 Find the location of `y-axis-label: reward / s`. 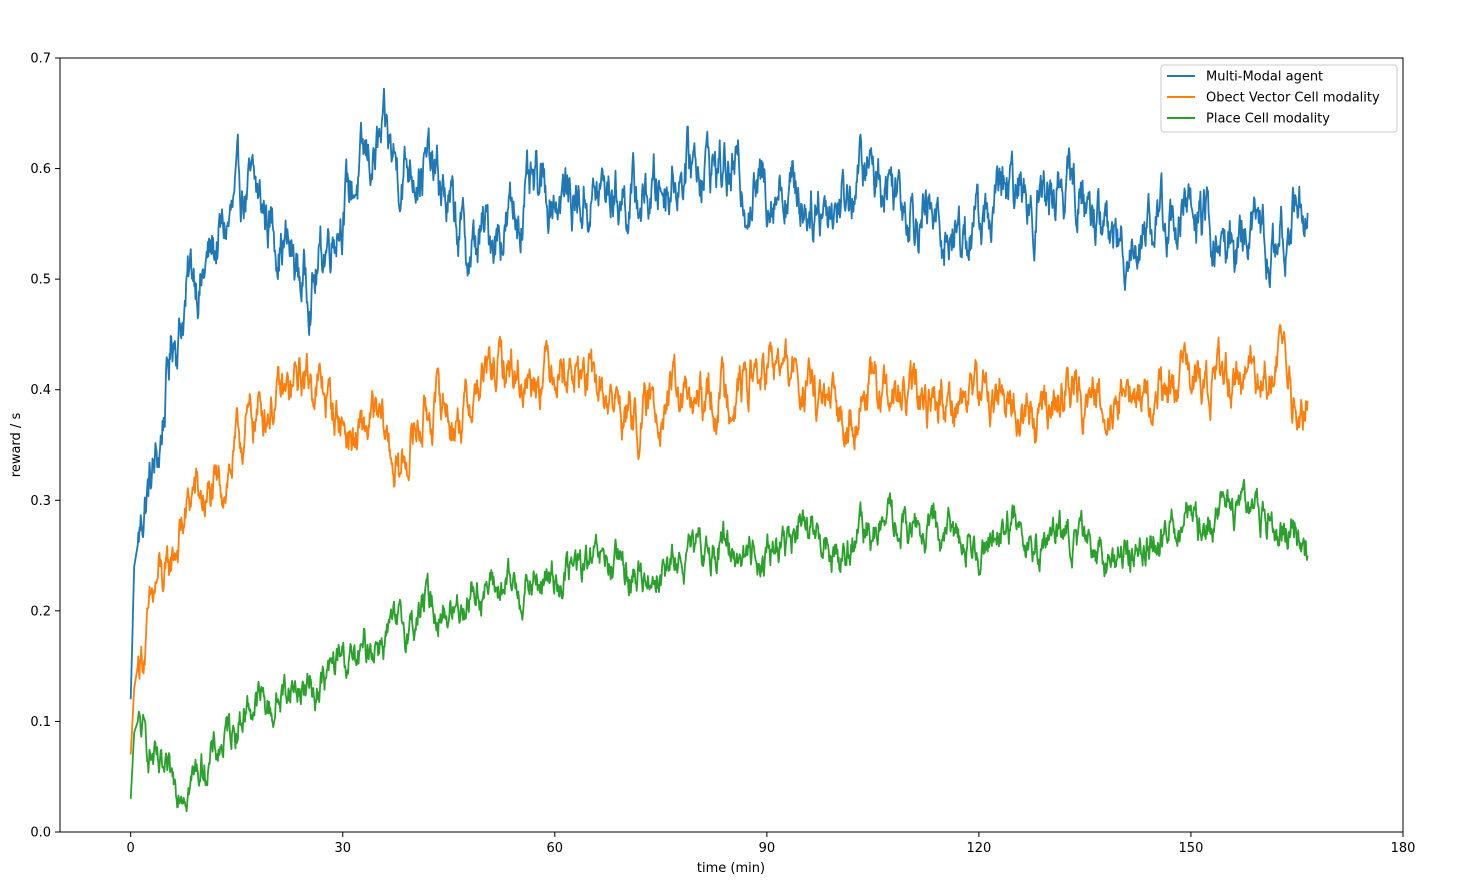

y-axis-label: reward / s is located at coordinates (16, 445).